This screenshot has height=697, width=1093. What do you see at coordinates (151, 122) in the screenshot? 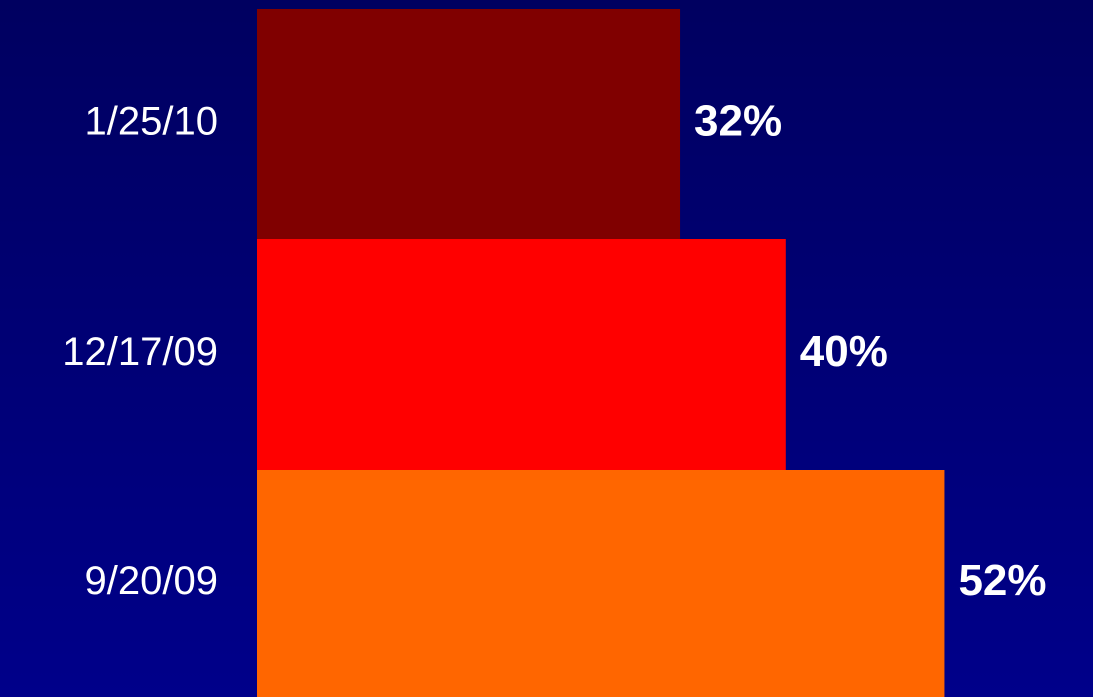
I see `category-label-0: 1/25/10` at bounding box center [151, 122].